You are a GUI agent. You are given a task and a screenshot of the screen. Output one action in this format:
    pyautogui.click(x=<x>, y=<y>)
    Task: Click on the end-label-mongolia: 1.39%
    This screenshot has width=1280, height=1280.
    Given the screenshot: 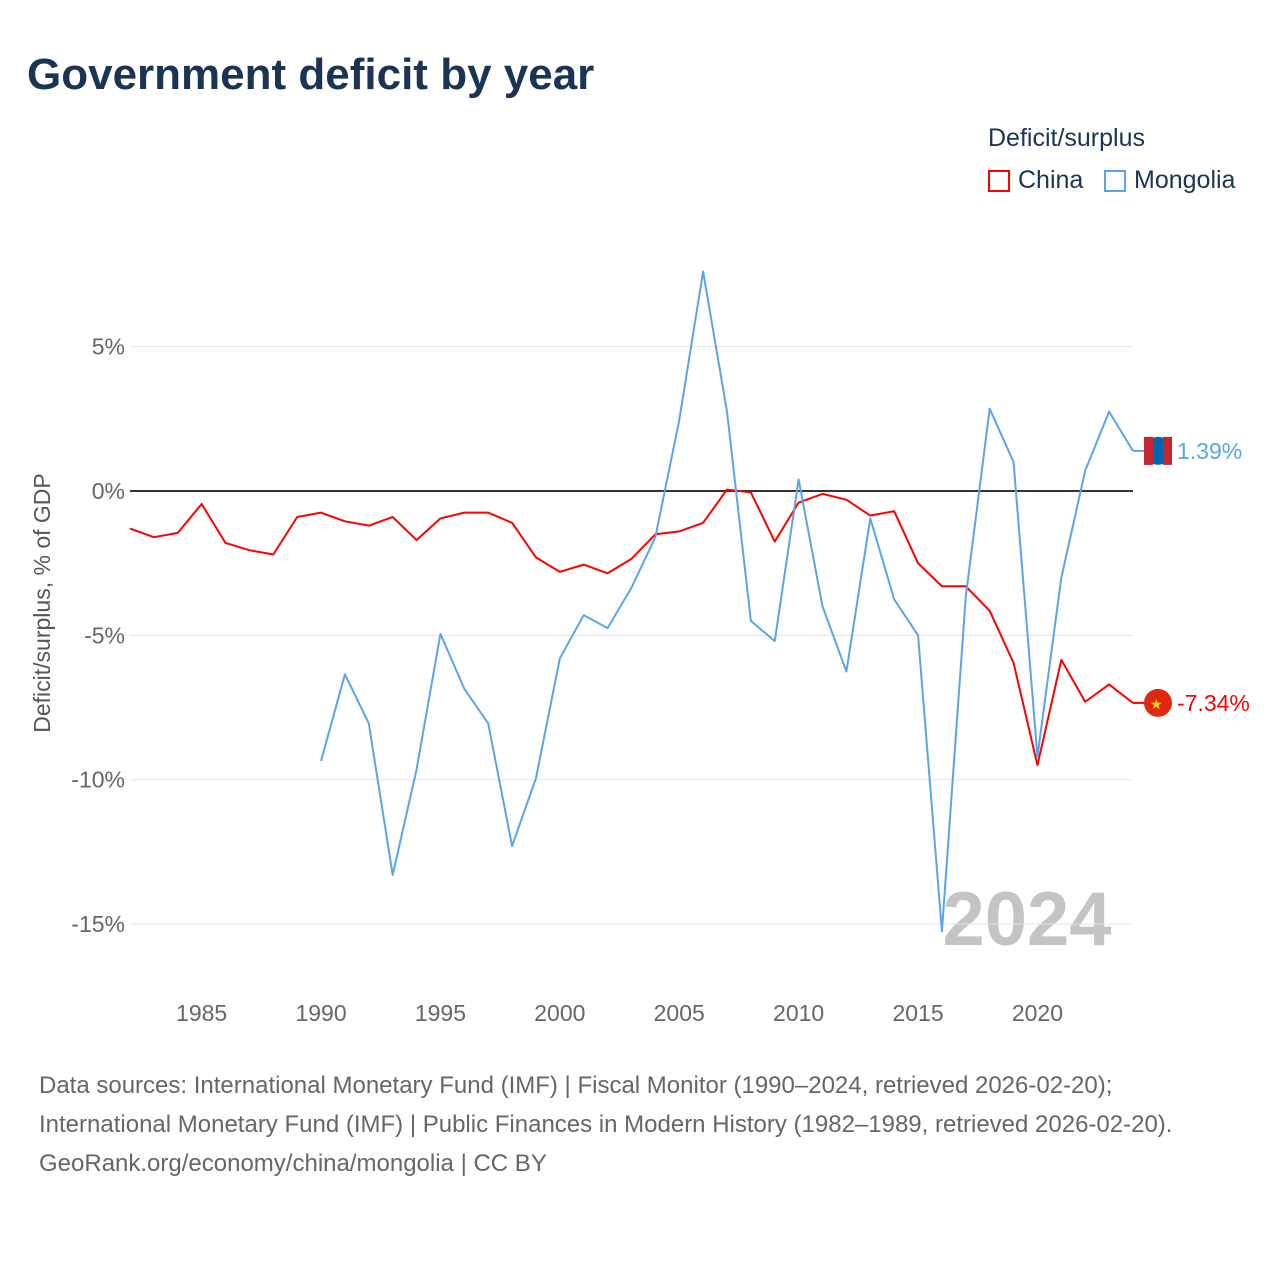 What is the action you would take?
    pyautogui.click(x=1209, y=451)
    